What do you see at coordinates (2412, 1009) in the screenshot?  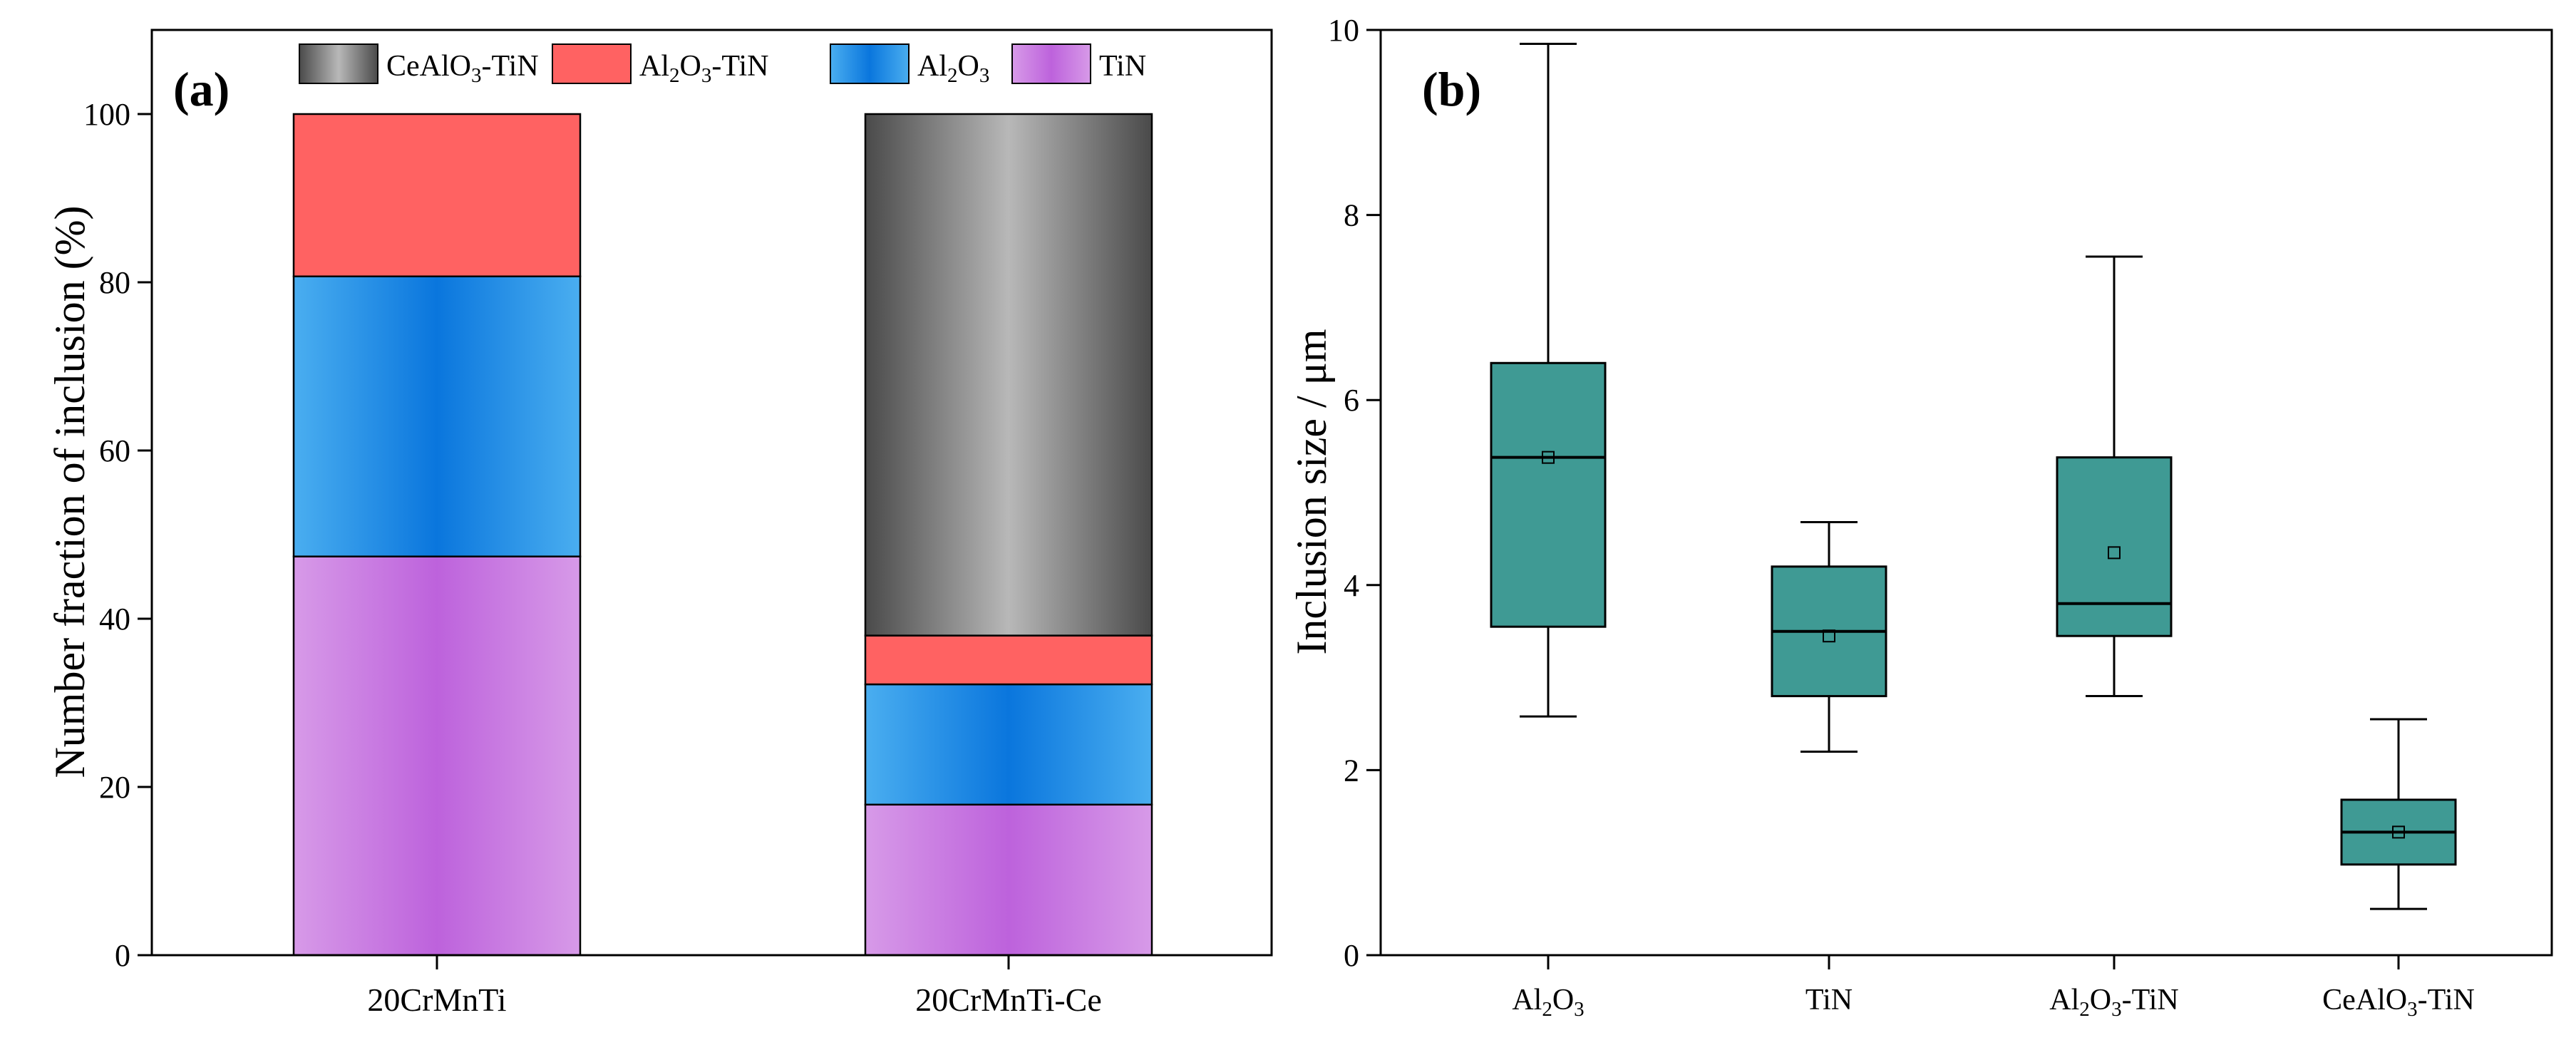 I see `panel-b-x-tick-label-cealo3-tin-part: 3` at bounding box center [2412, 1009].